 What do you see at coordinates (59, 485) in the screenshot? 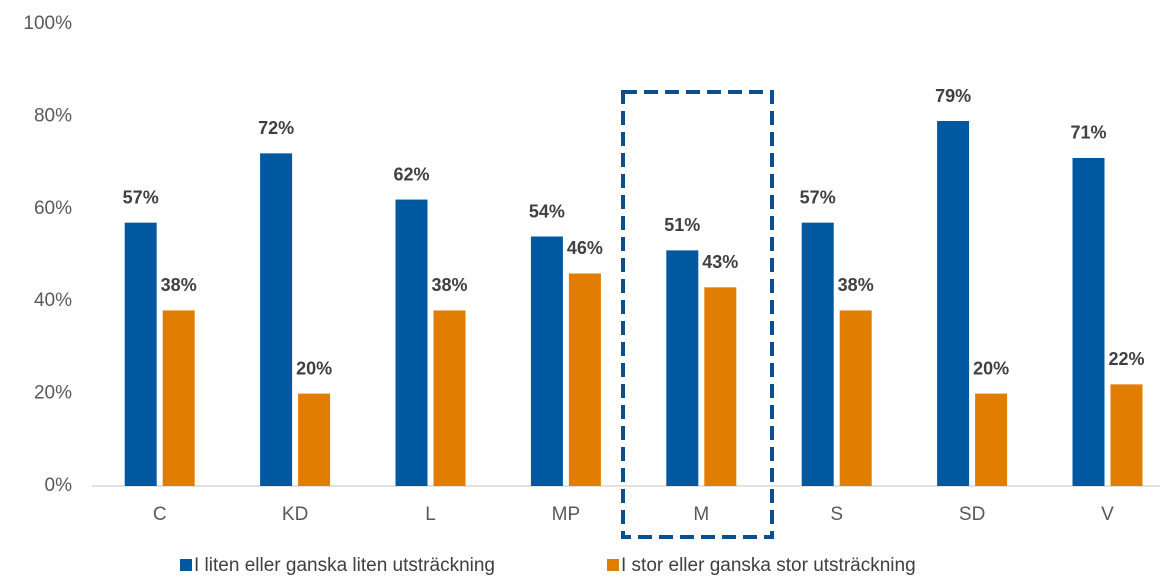
I see `y-tick-label: 0%` at bounding box center [59, 485].